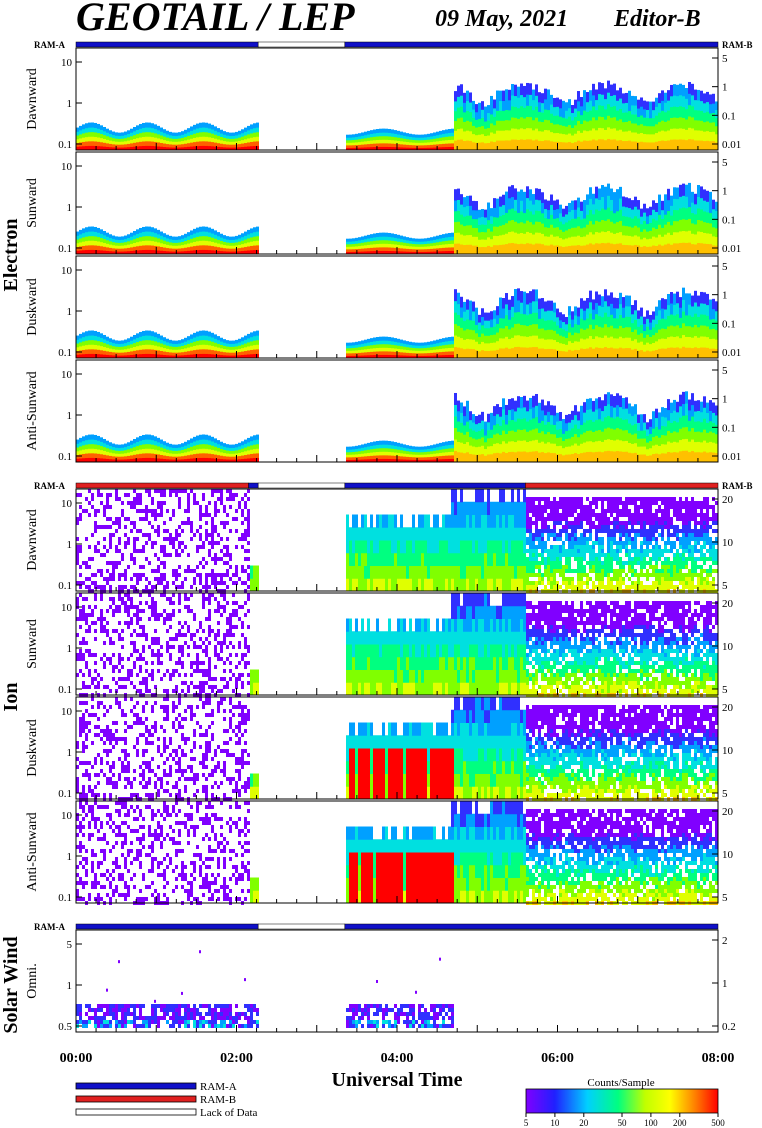  What do you see at coordinates (584, 1123) in the screenshot?
I see `colorbar-tick-label: 20` at bounding box center [584, 1123].